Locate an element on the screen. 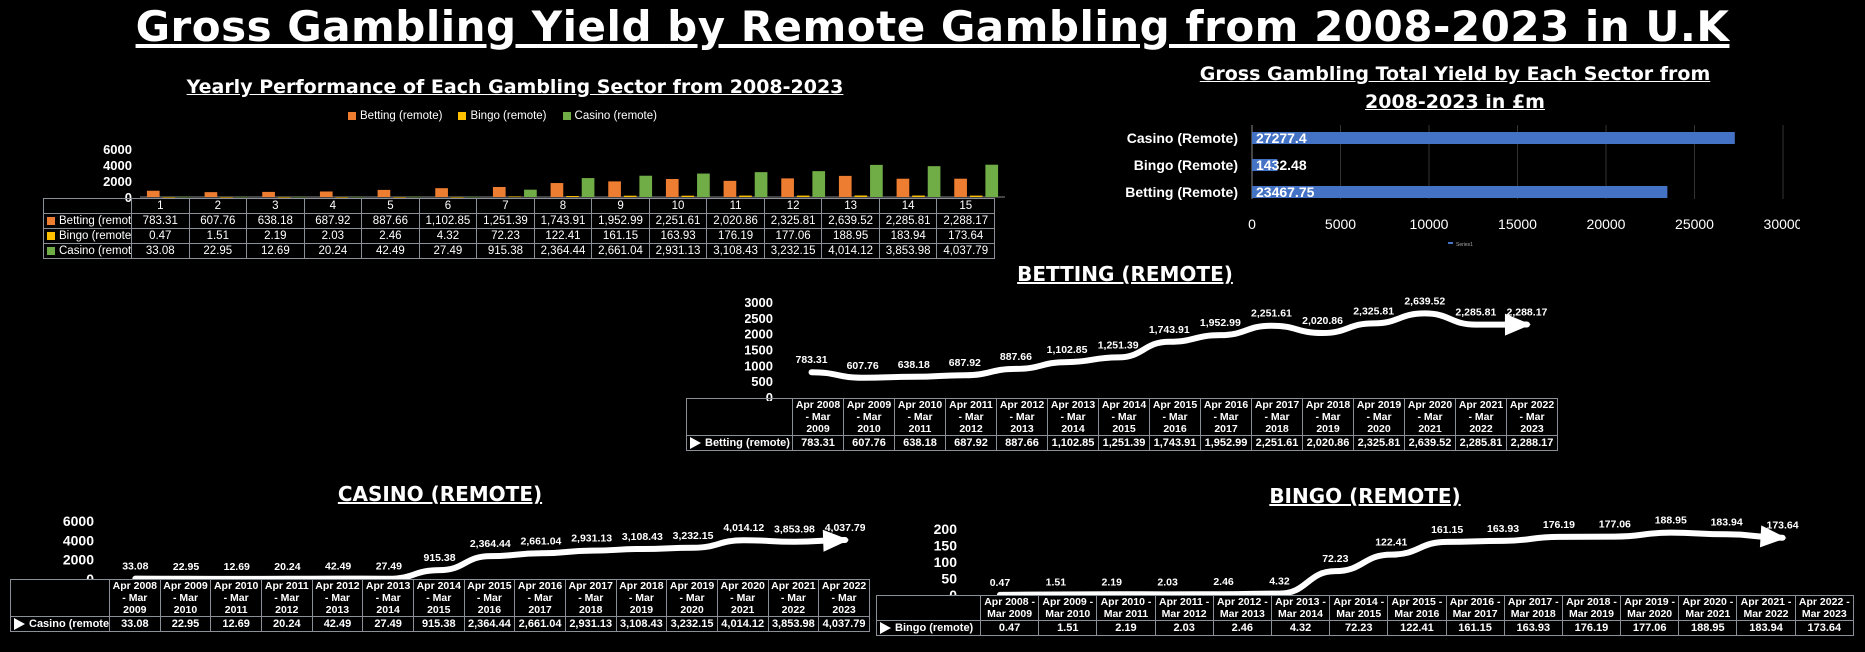 Image resolution: width=1865 pixels, height=652 pixels. y-tick-label: 200 is located at coordinates (946, 529).